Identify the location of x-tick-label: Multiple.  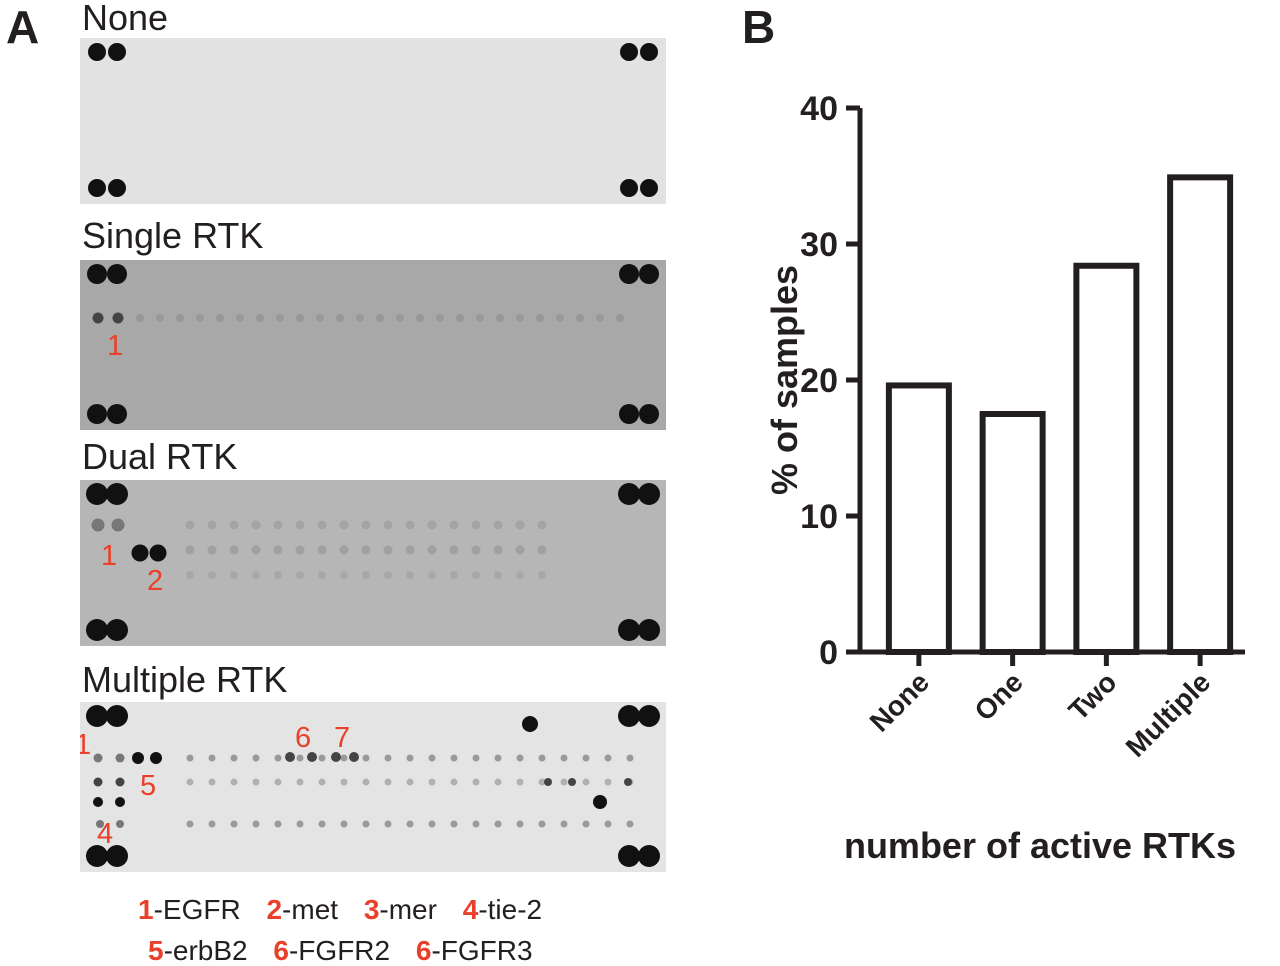
(1168, 714).